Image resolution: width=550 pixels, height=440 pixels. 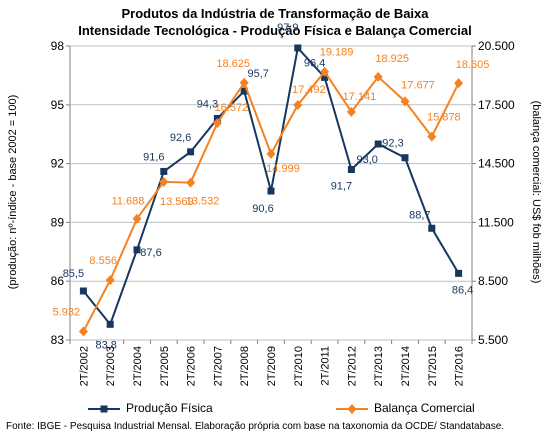 What do you see at coordinates (287, 28) in the screenshot?
I see `data-label-producao: 97,9` at bounding box center [287, 28].